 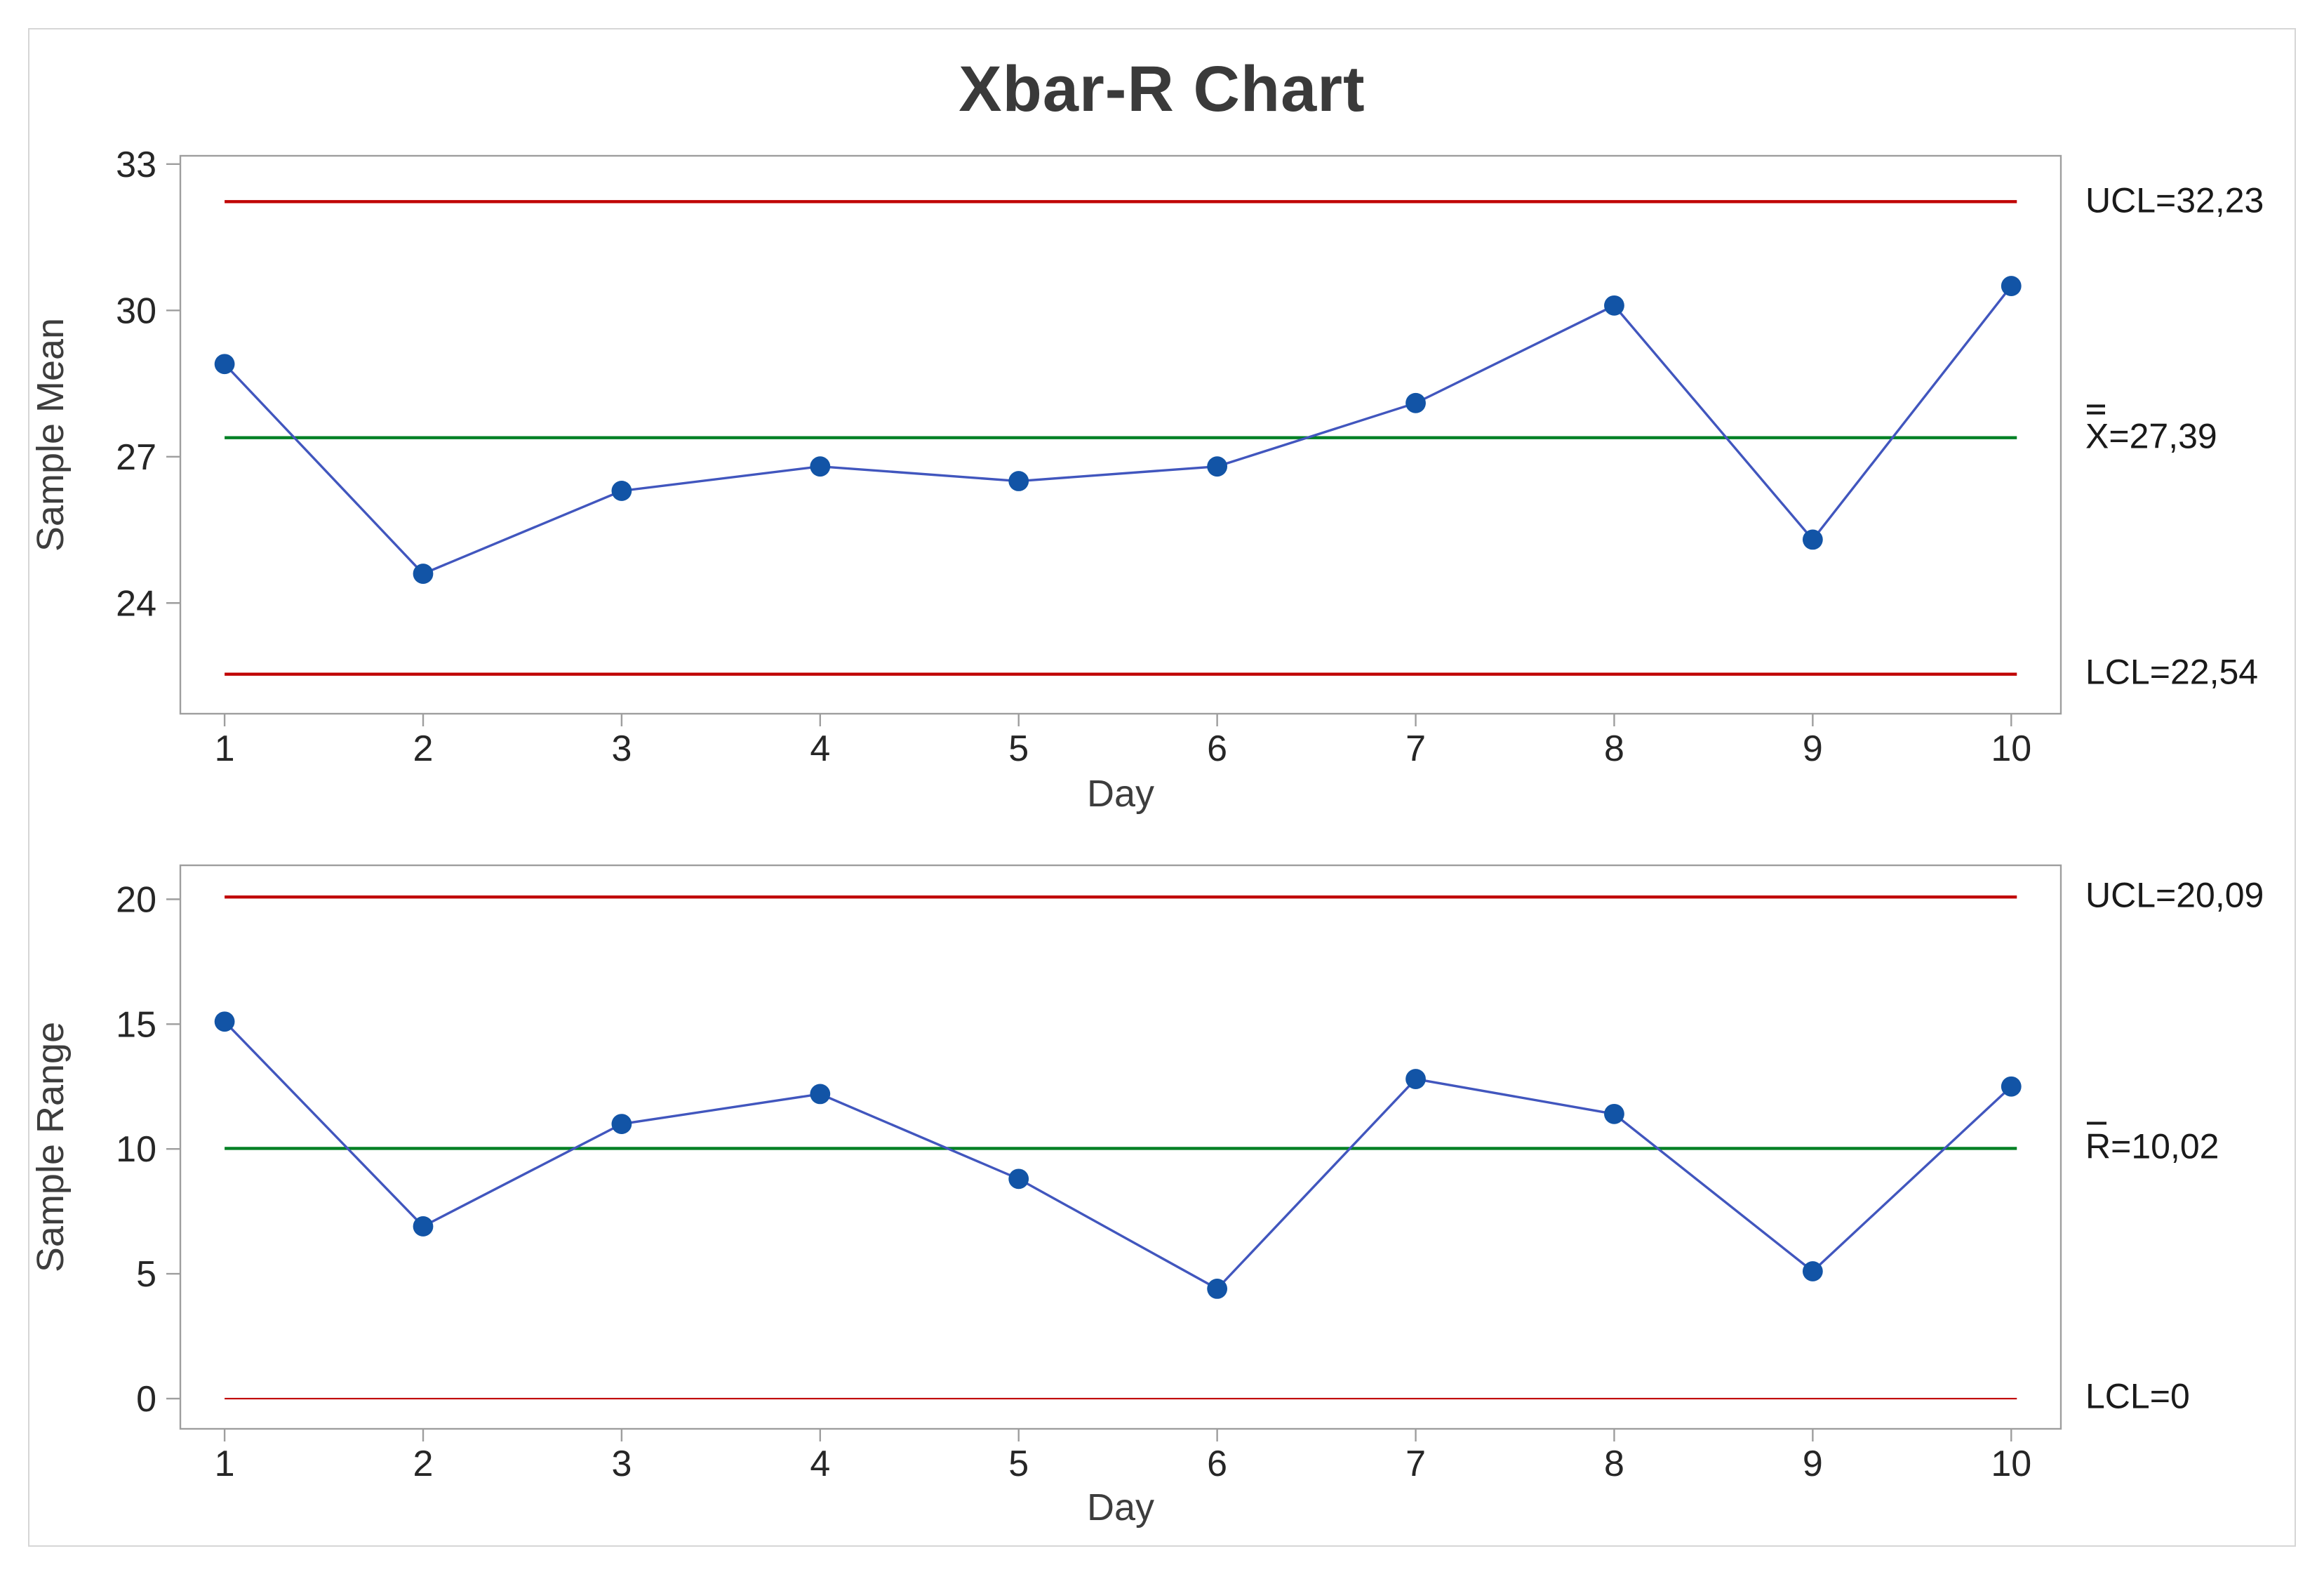 What do you see at coordinates (2204, 673) in the screenshot?
I see `xbar-annotation-value: =22,54` at bounding box center [2204, 673].